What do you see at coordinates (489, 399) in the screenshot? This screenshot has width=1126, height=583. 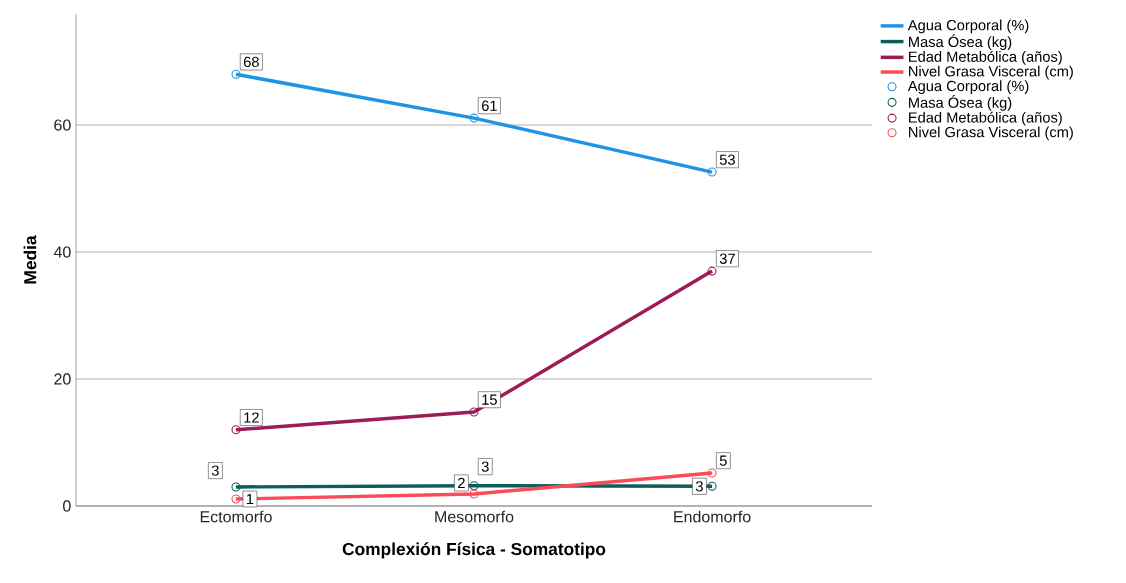 I see `data-label: 15` at bounding box center [489, 399].